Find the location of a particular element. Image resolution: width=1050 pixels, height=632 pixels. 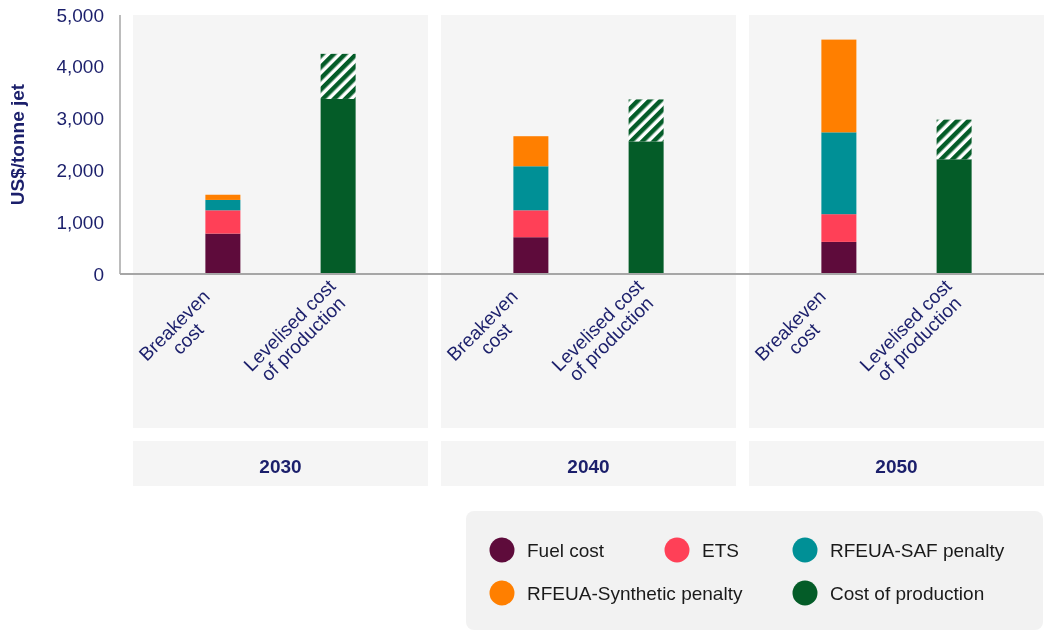

y-tick-label: 4,000 is located at coordinates (80, 67).